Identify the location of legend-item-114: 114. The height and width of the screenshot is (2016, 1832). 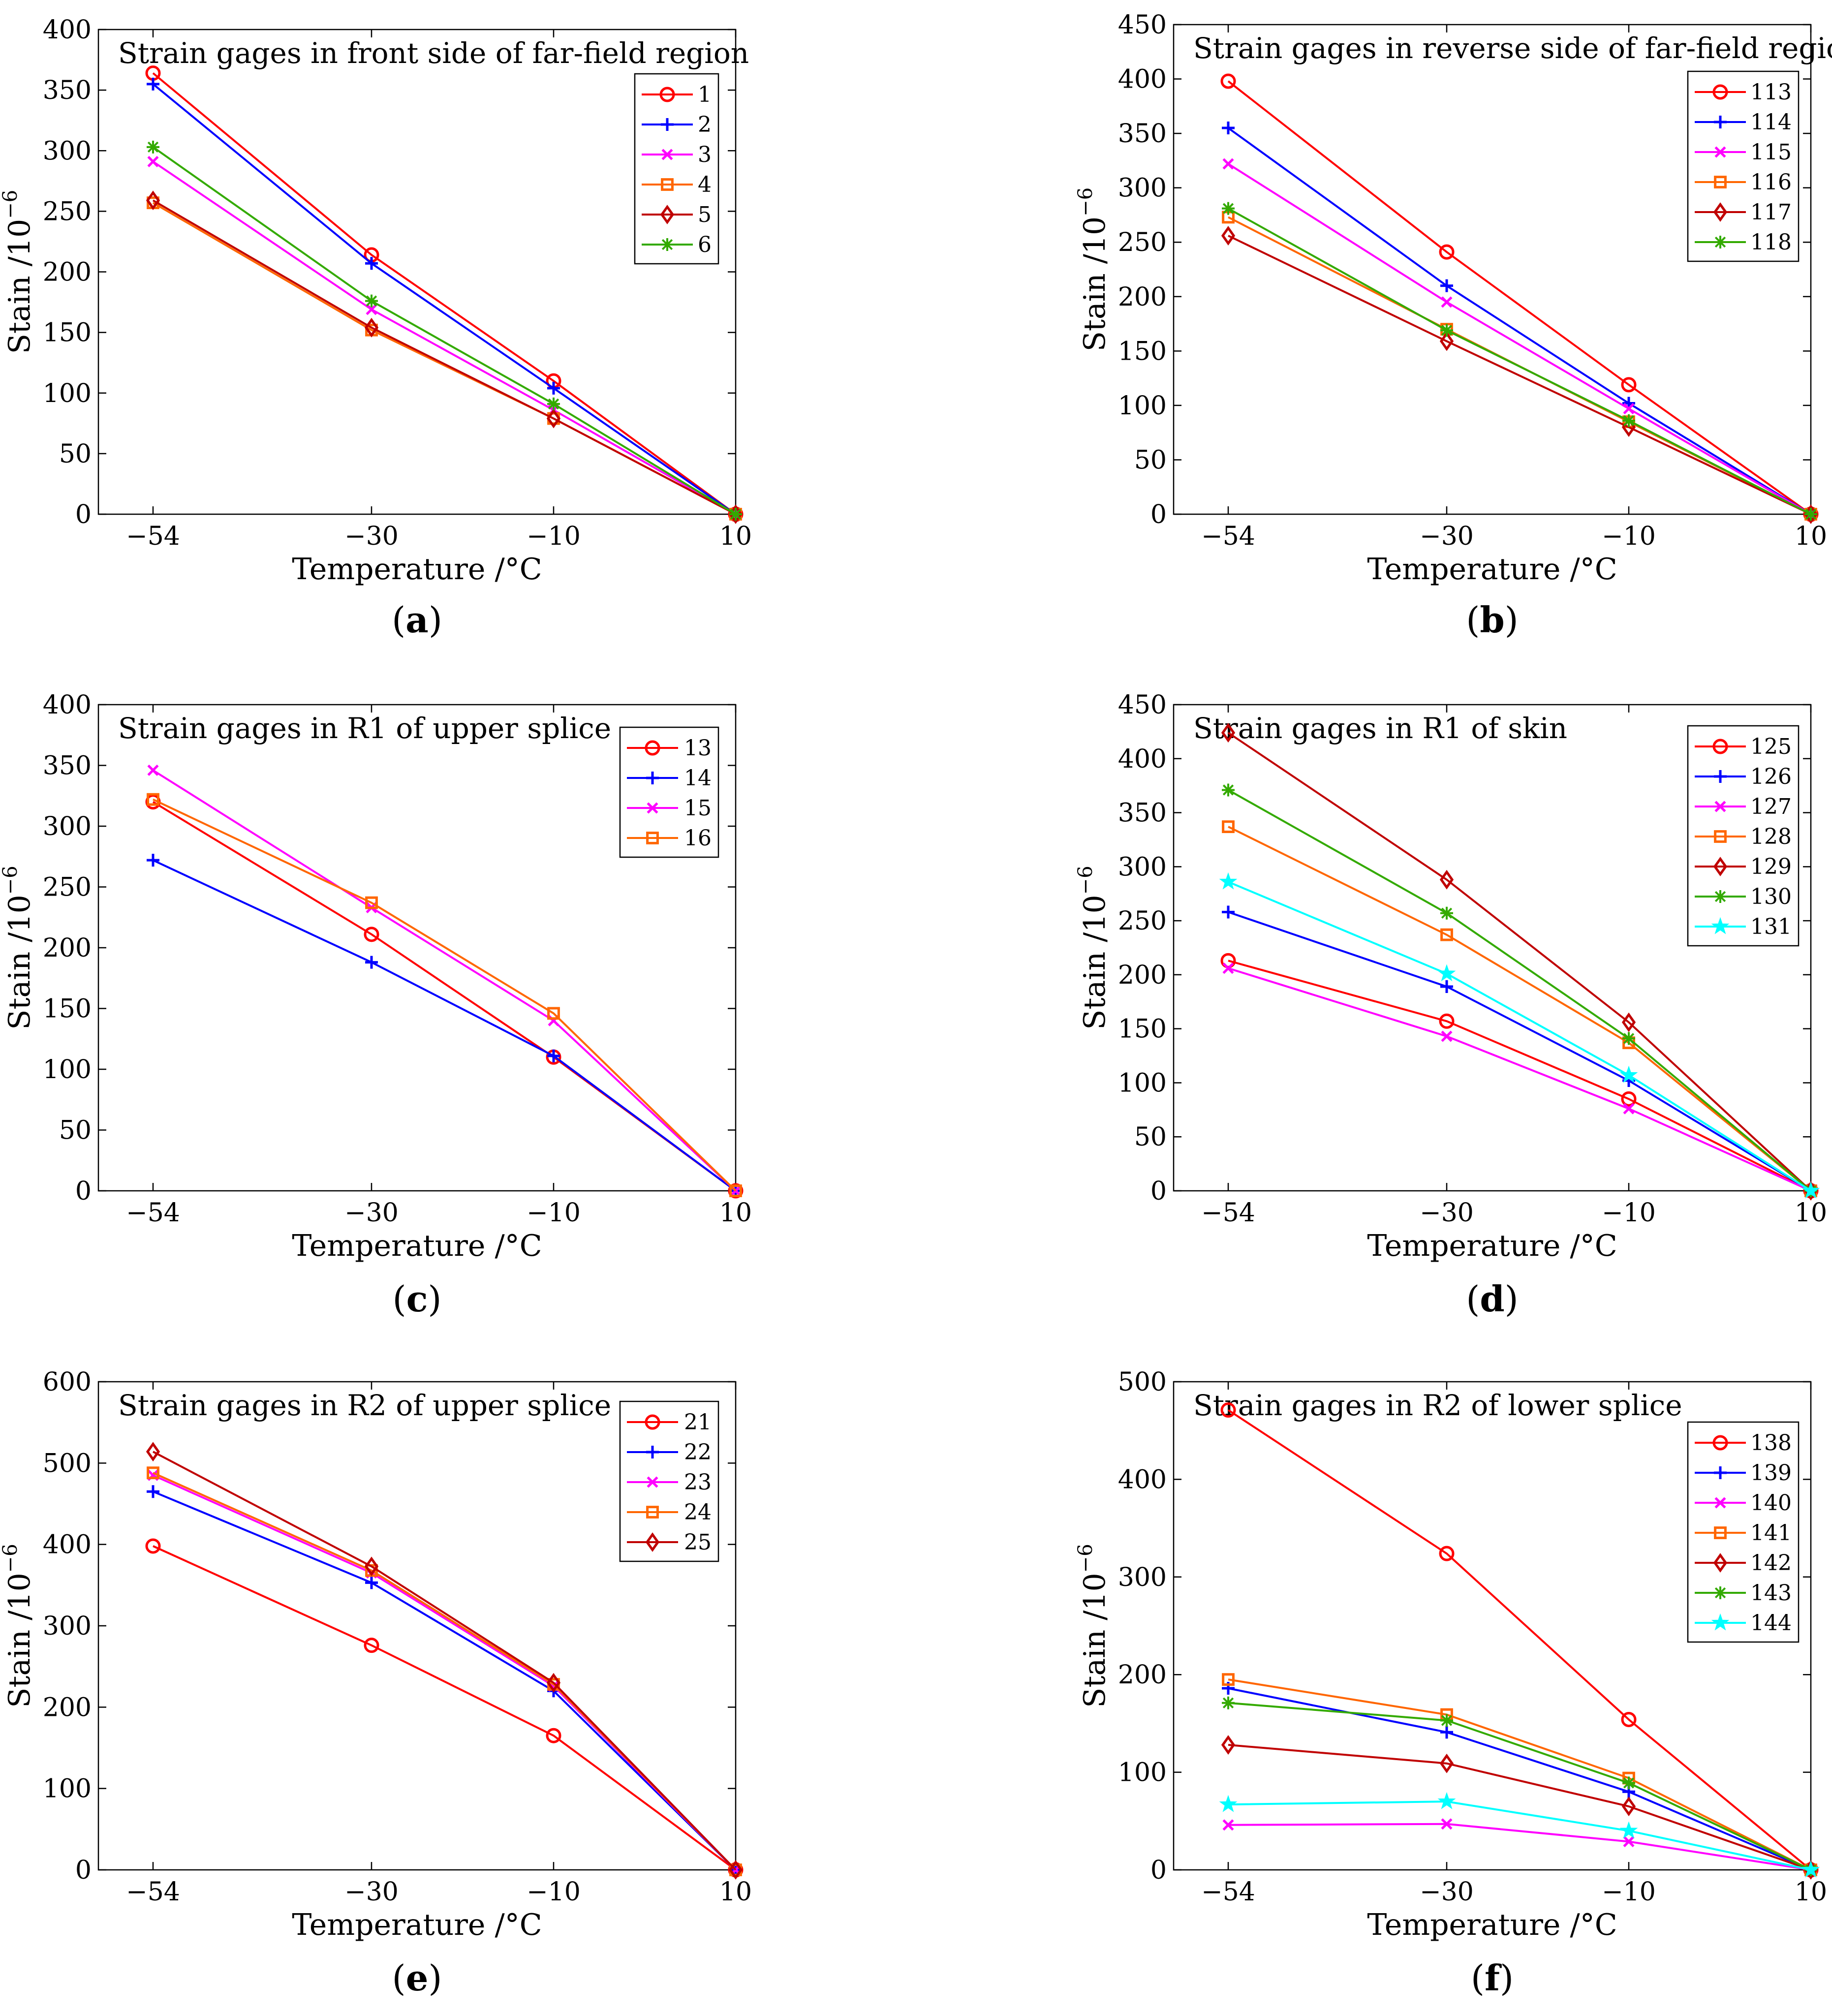
(1743, 122).